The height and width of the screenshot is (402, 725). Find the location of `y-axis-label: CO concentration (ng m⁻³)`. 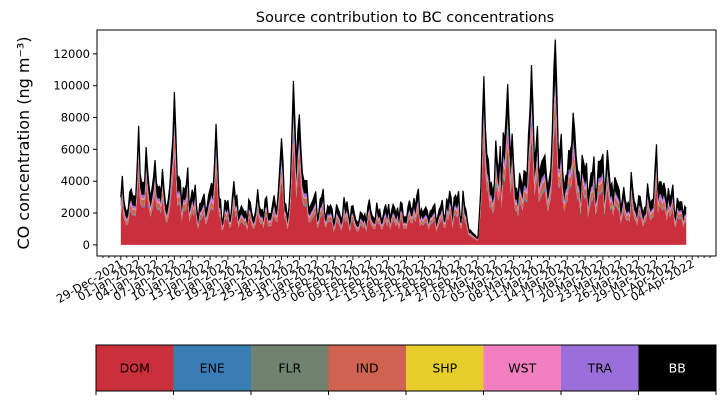

y-axis-label: CO concentration (ng m⁻³) is located at coordinates (23, 142).